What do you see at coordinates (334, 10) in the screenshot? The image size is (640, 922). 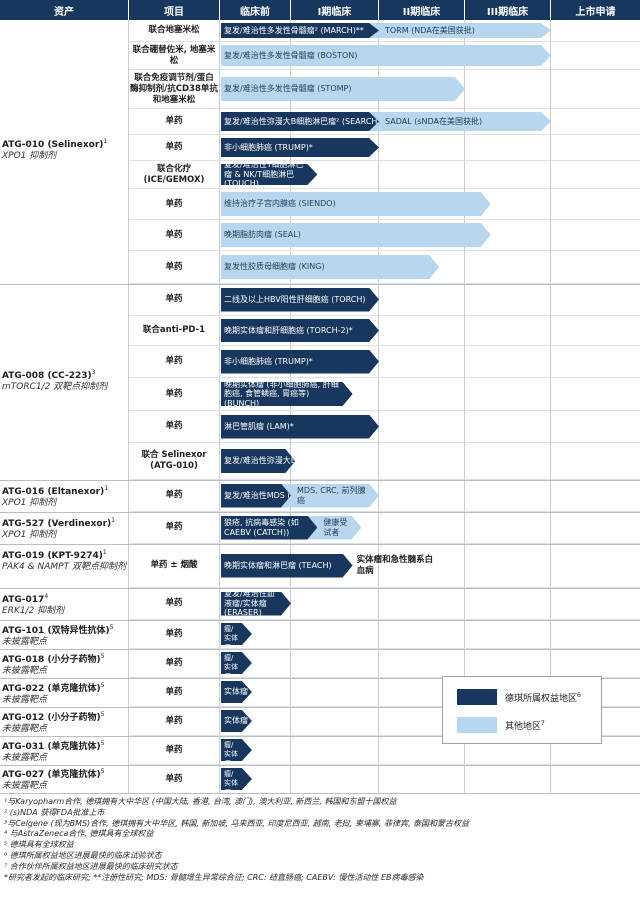 I see `header-phase1: I期临床` at bounding box center [334, 10].